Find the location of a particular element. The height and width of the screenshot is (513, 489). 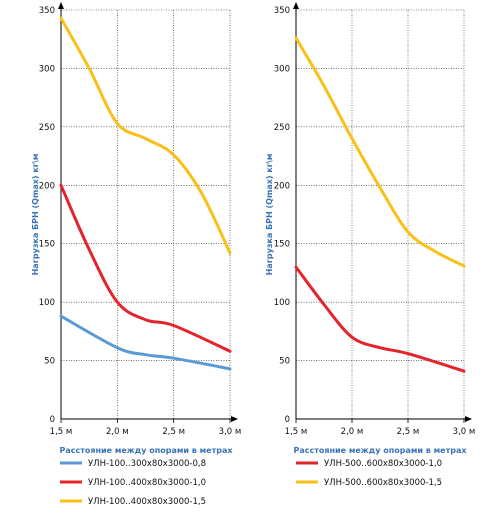

legend-label-1: УЛН-500..600х80х3000-1,5 is located at coordinates (383, 483).